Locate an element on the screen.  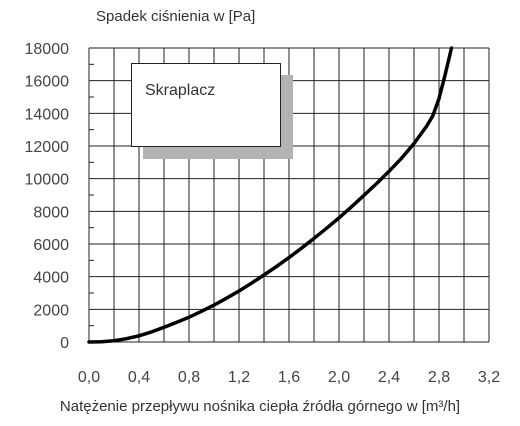
y-tick-label: 8000 is located at coordinates (51, 212).